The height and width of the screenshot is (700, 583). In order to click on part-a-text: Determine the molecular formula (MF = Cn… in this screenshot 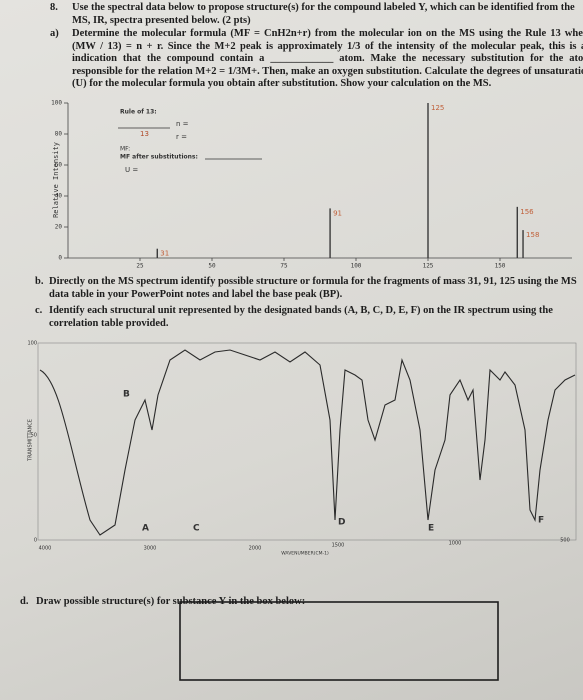, I will do `click(327, 59)`.